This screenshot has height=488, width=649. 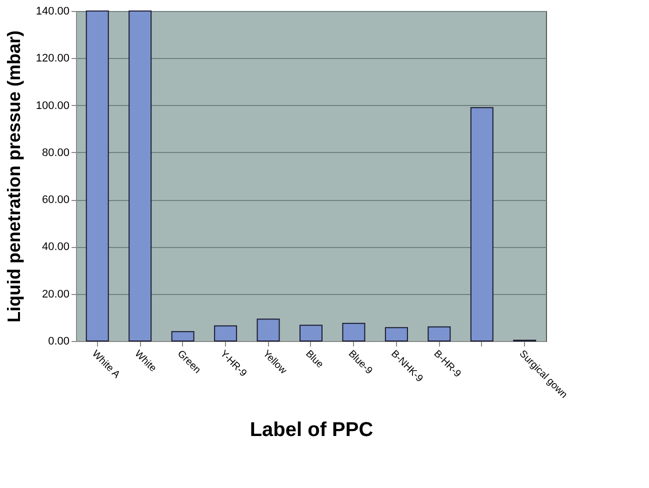 What do you see at coordinates (53, 58) in the screenshot?
I see `y-tick-label: 120.00` at bounding box center [53, 58].